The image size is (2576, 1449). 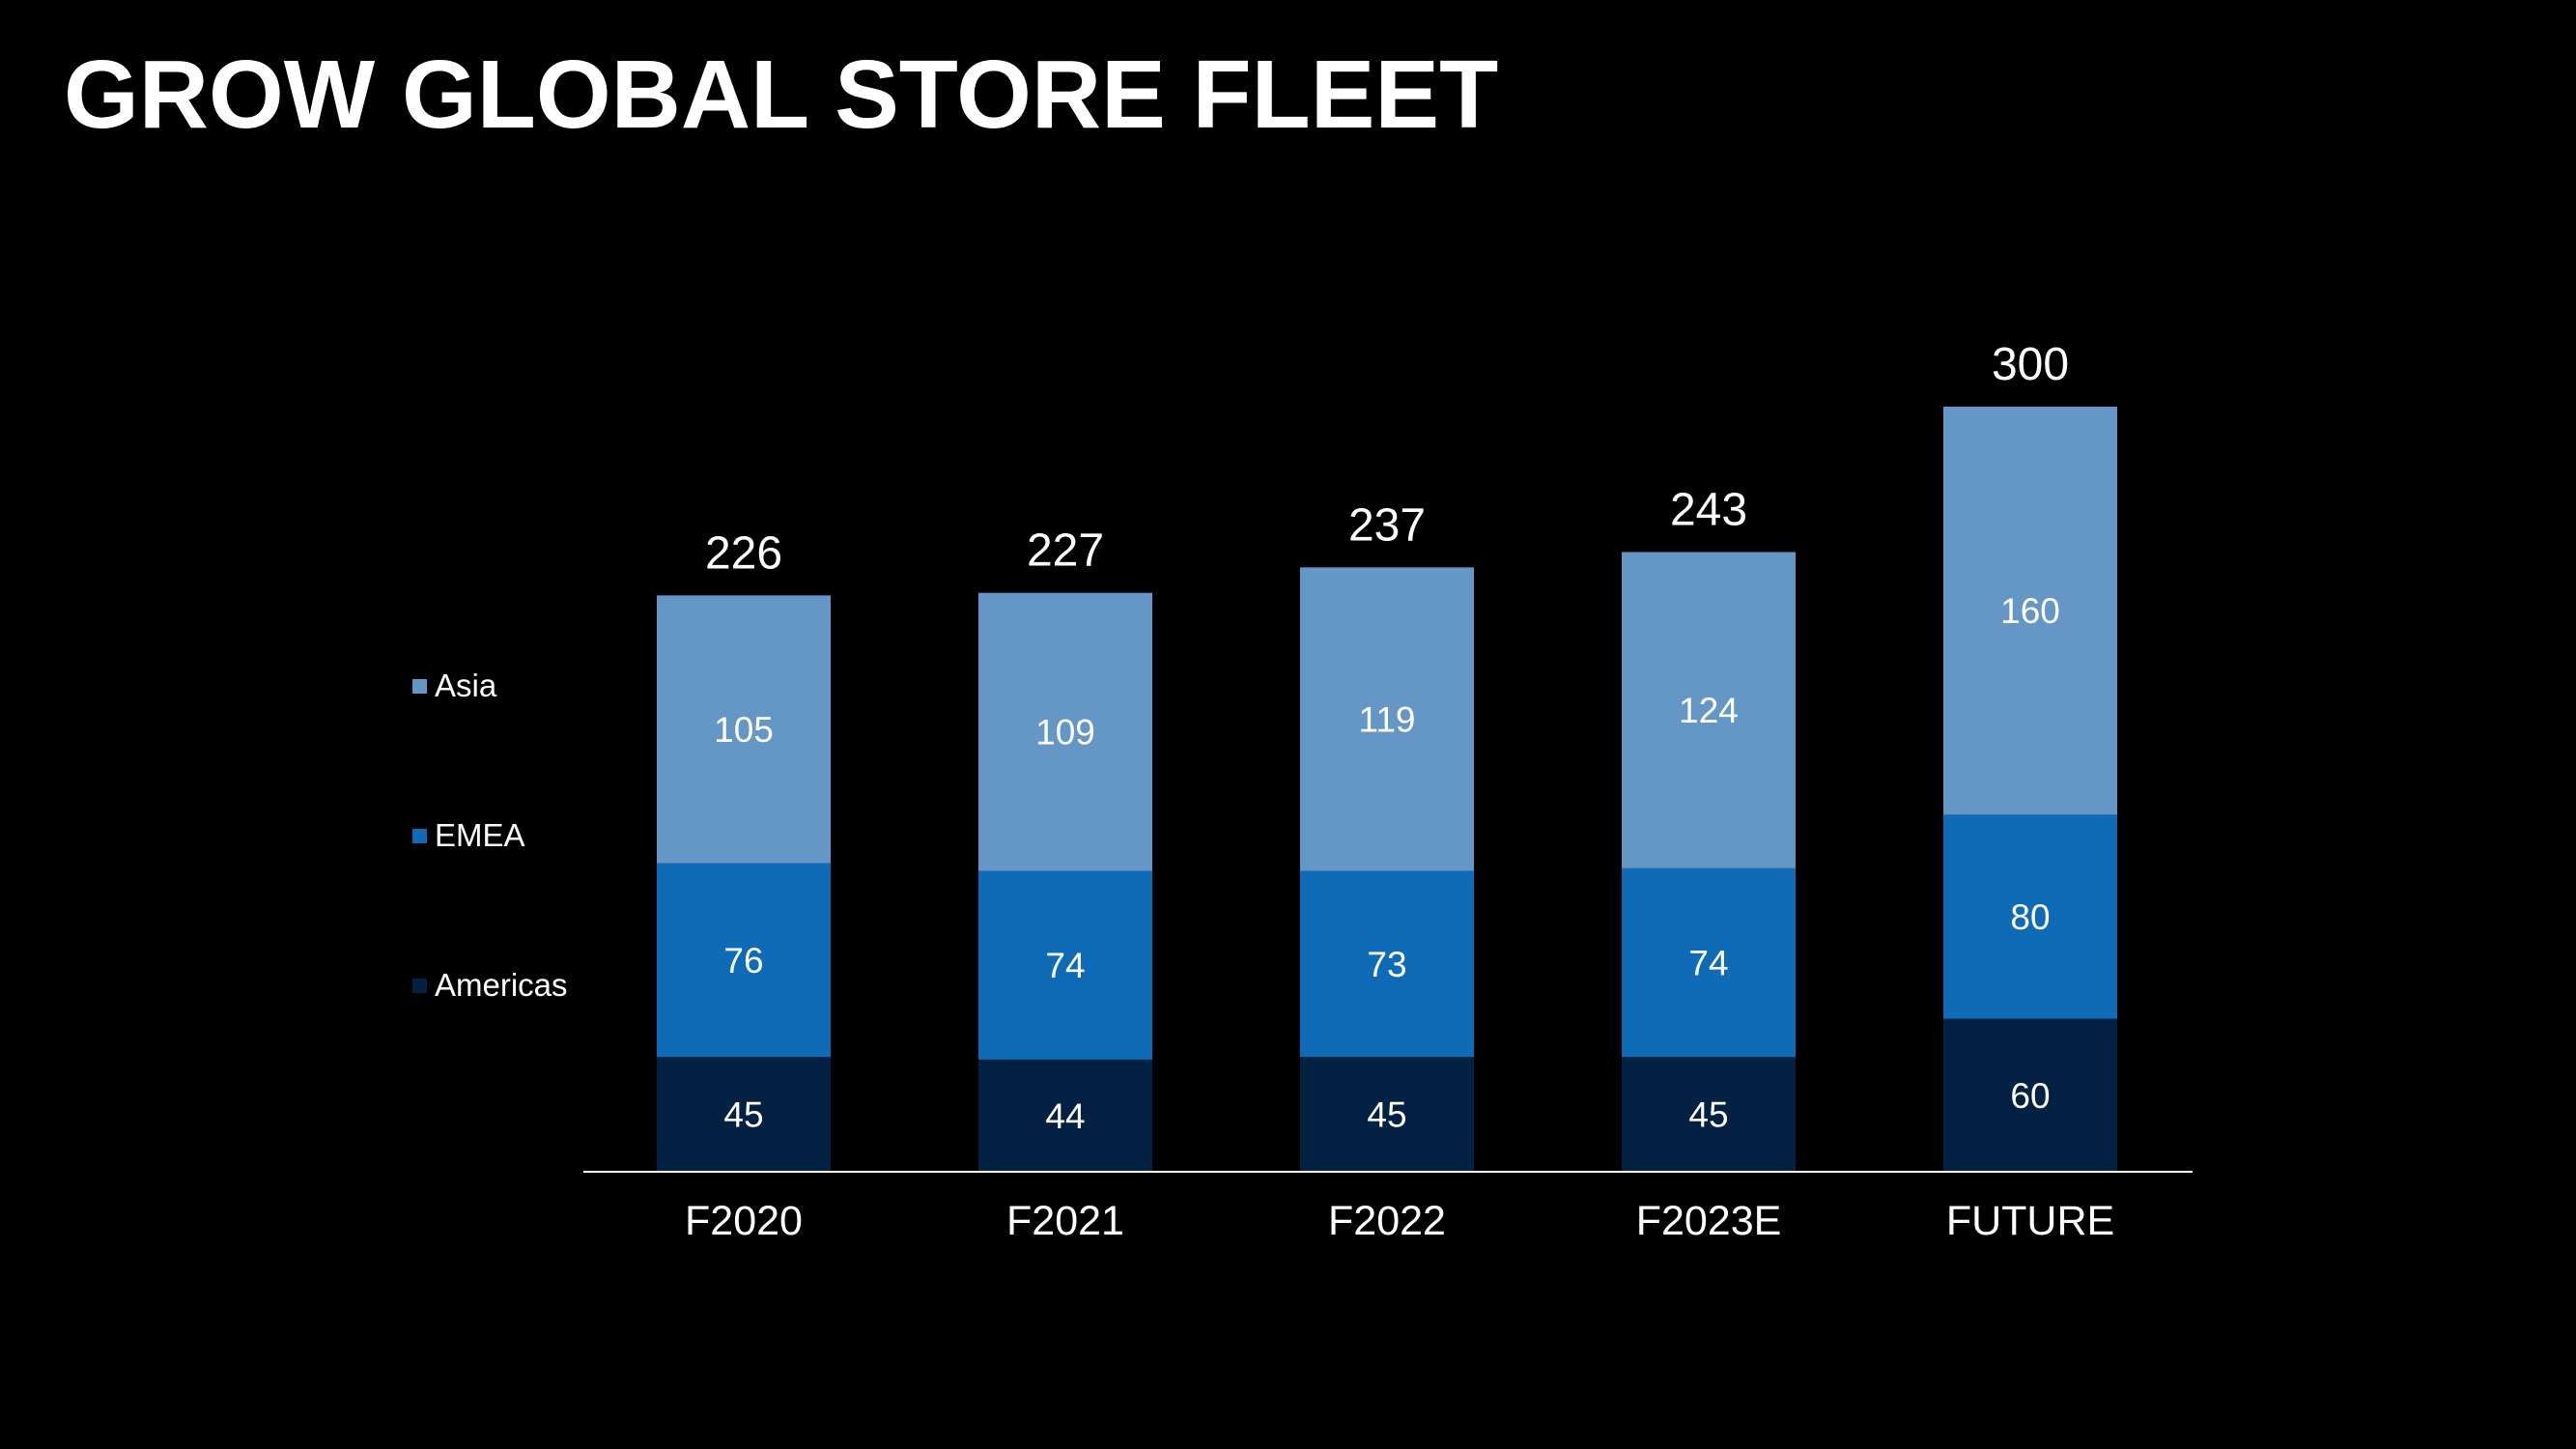 I want to click on bar-asia-future, so click(x=2030, y=611).